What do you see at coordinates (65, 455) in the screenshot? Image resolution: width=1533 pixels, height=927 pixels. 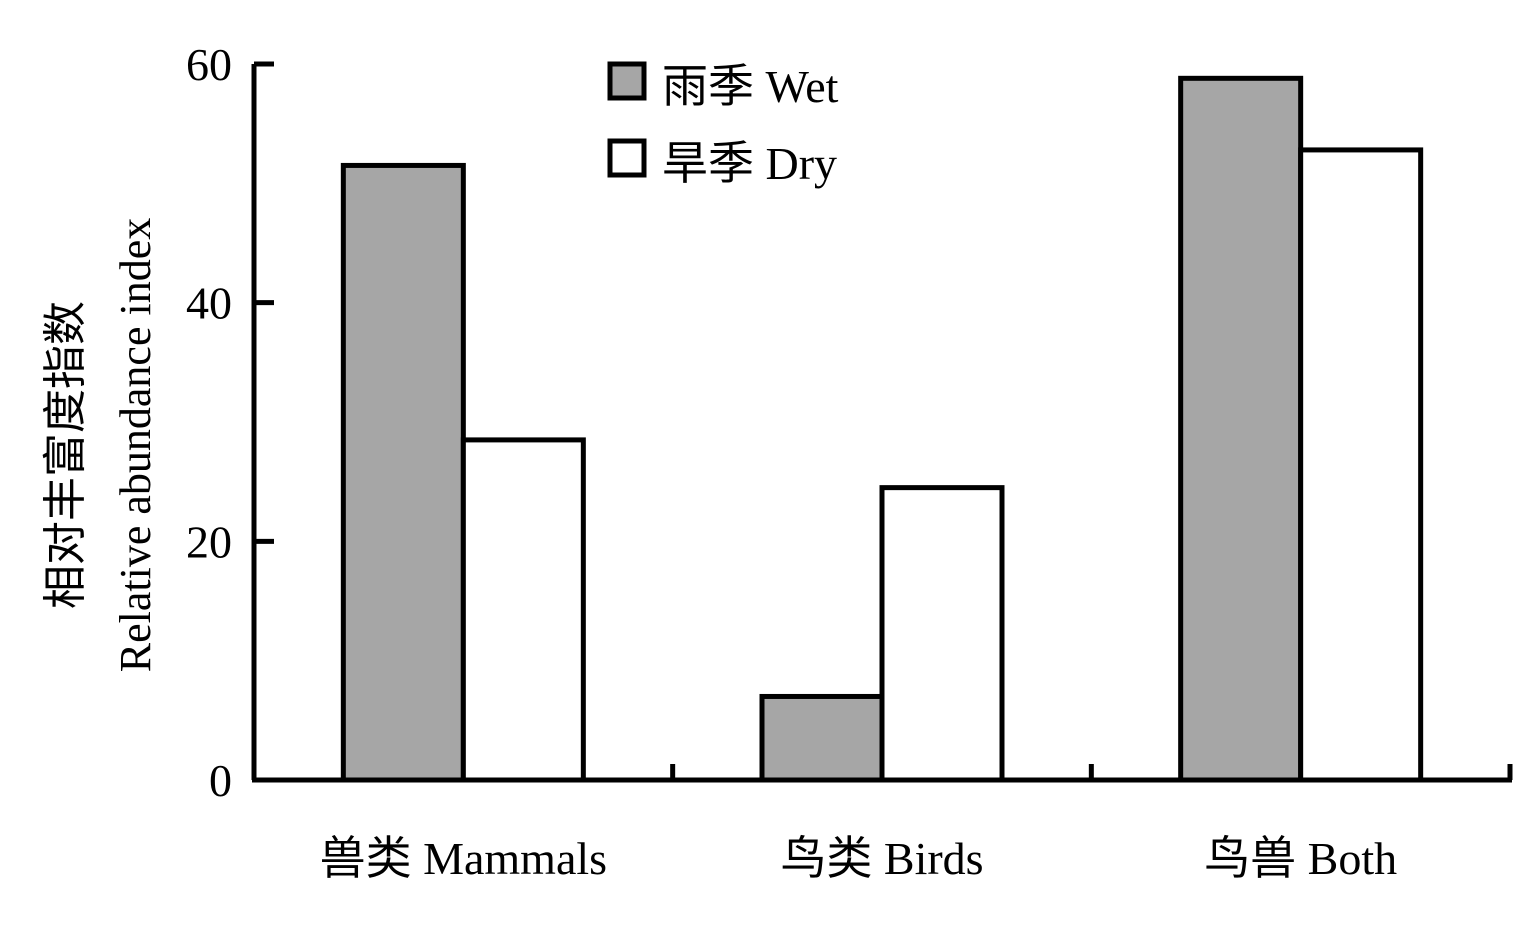 I see `y-axis-label-chinese: 相对丰富度指数` at bounding box center [65, 455].